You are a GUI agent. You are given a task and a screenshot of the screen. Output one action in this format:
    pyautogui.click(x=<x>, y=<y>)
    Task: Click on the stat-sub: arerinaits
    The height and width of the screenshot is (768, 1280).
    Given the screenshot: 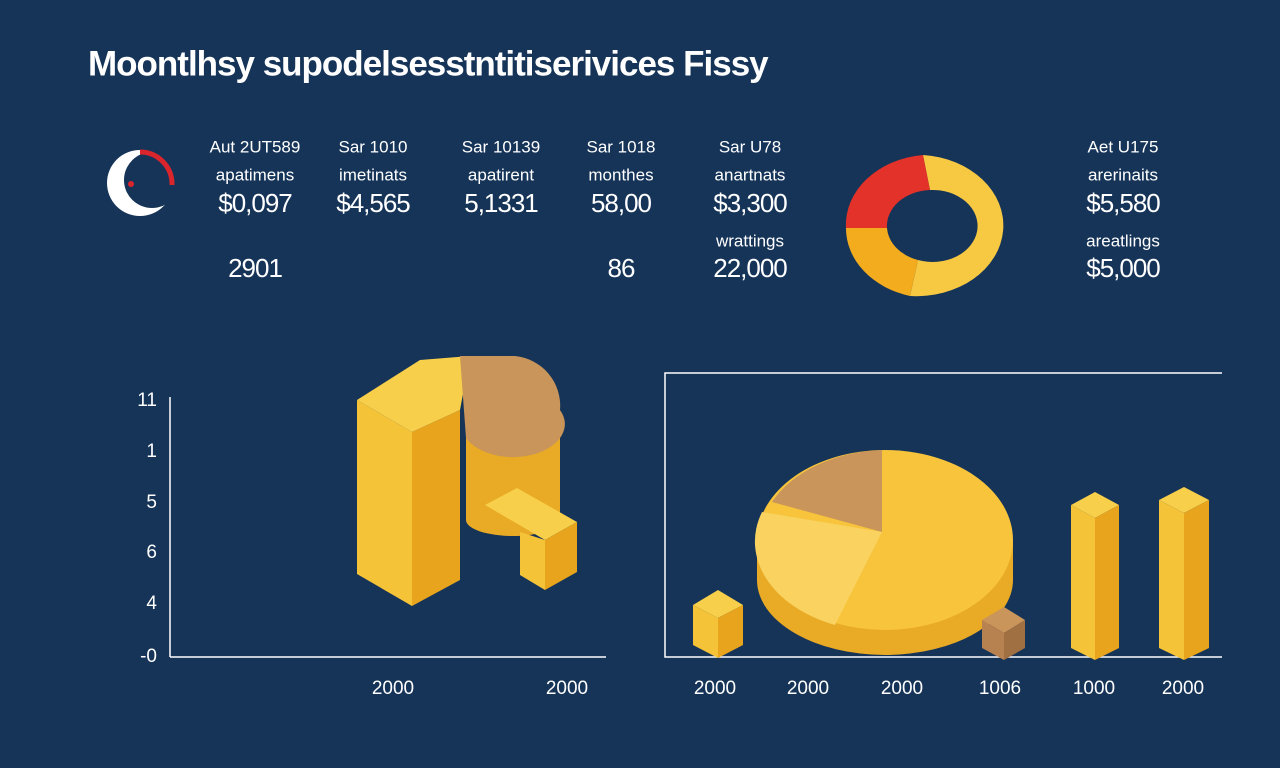 What is the action you would take?
    pyautogui.click(x=1123, y=174)
    